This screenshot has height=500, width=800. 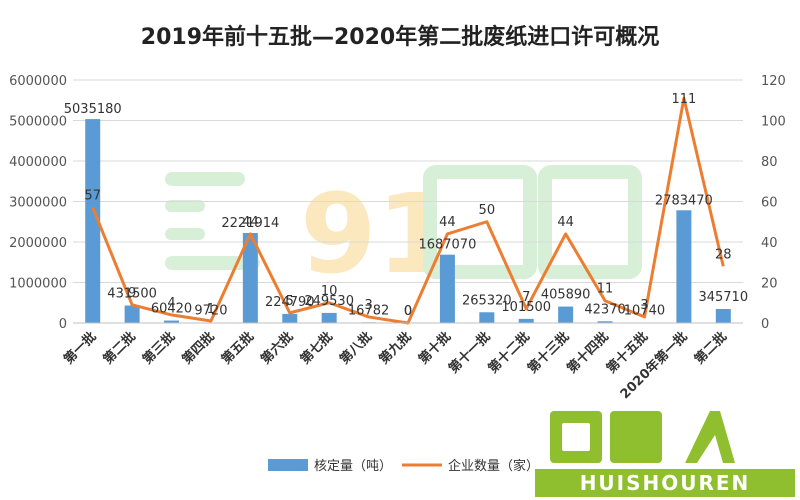 What do you see at coordinates (92, 196) in the screenshot?
I see `line-value-label: 57` at bounding box center [92, 196].